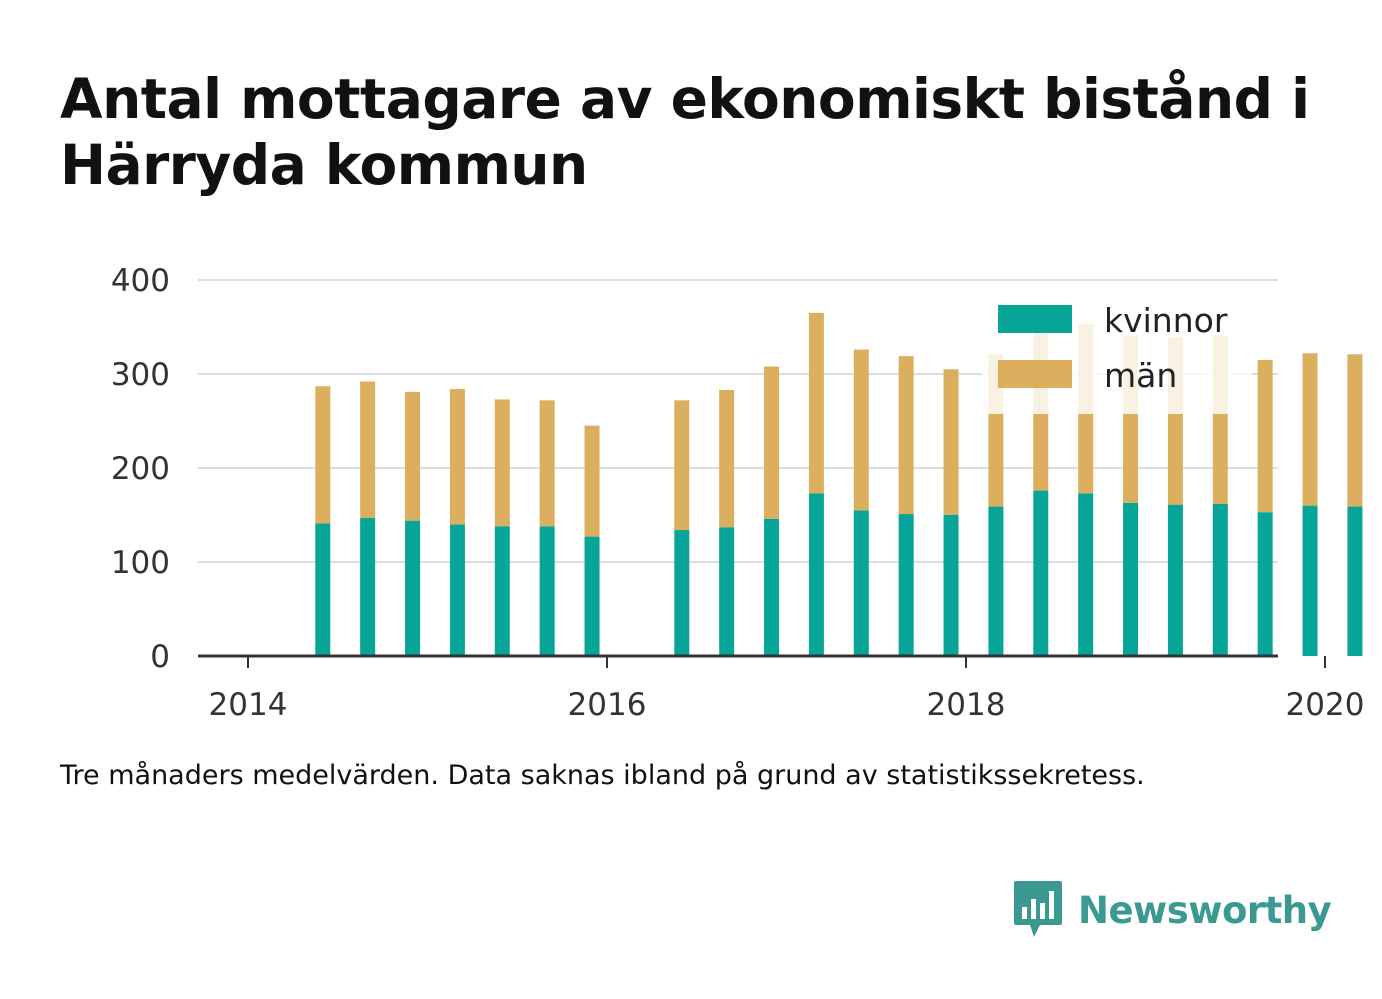 The width and height of the screenshot is (1382, 999). What do you see at coordinates (1038, 909) in the screenshot?
I see `newsworthy-logo-icon` at bounding box center [1038, 909].